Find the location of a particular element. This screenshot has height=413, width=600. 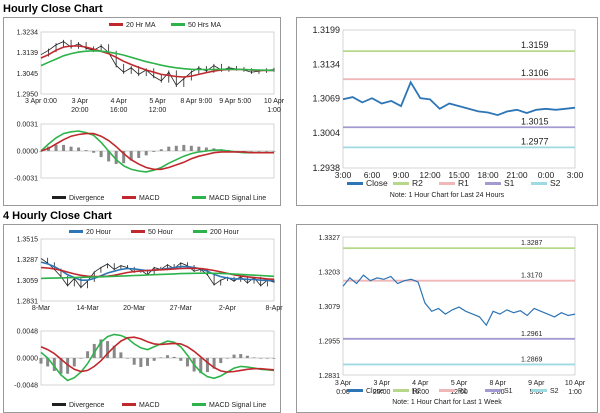

hourly-24h-y-tick-2: 1.3069 is located at coordinates (326, 99).